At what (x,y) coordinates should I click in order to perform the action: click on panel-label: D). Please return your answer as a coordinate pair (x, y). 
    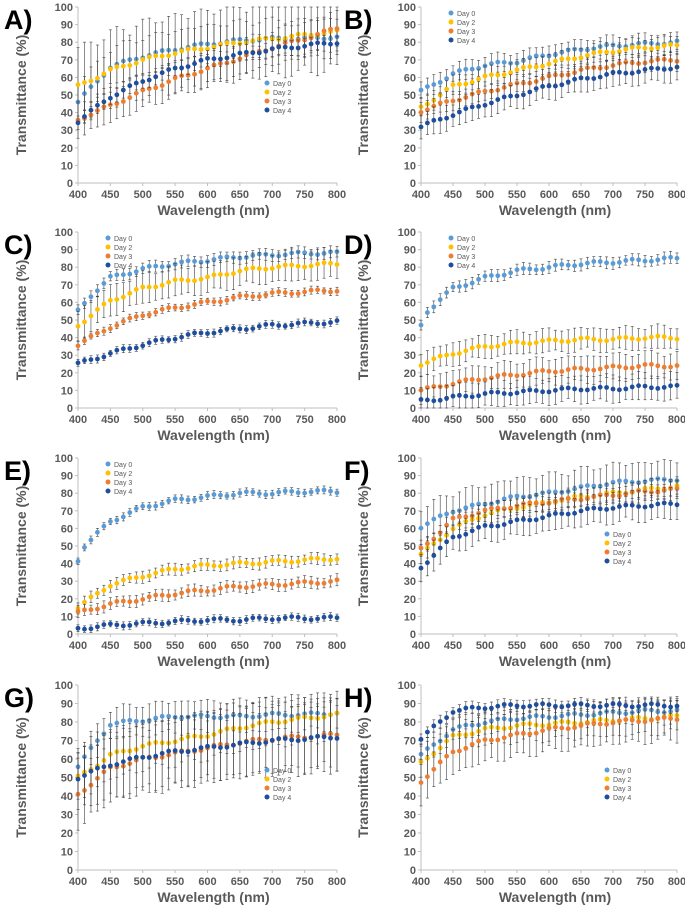
    Looking at the image, I should click on (358, 245).